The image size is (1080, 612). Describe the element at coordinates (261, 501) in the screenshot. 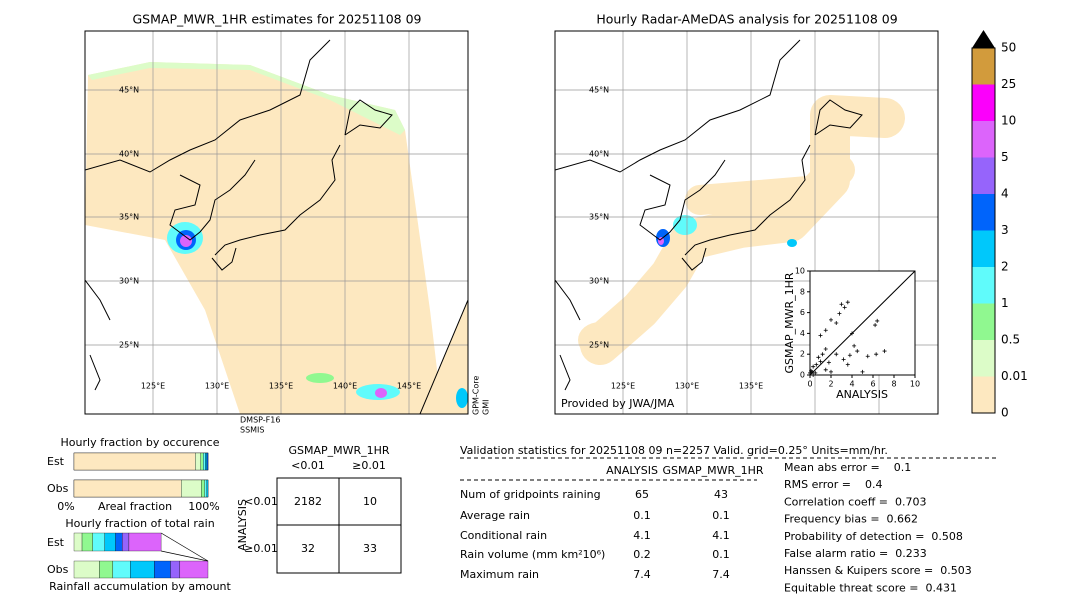

I see `row-label: <0.01` at that location.